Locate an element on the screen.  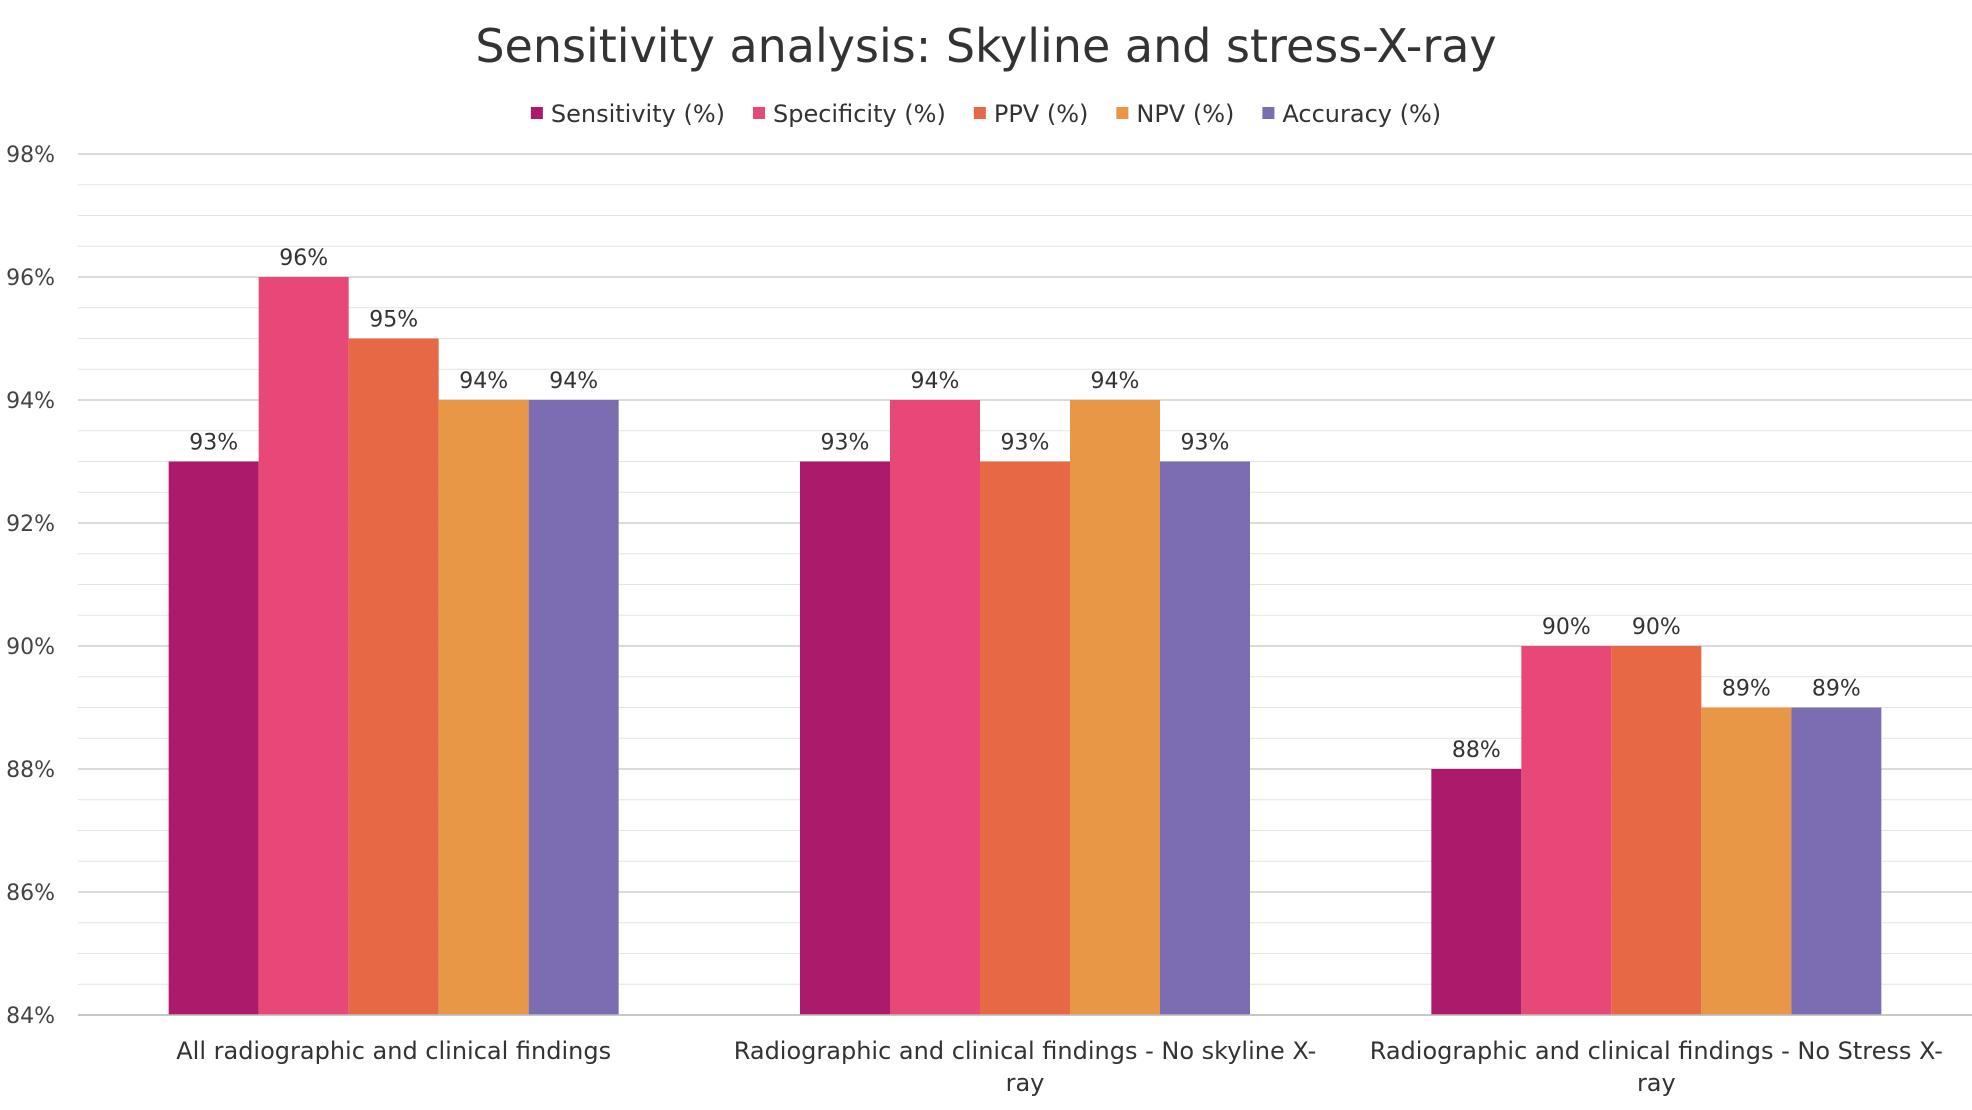
legend-label: Specificity (%) is located at coordinates (859, 114).